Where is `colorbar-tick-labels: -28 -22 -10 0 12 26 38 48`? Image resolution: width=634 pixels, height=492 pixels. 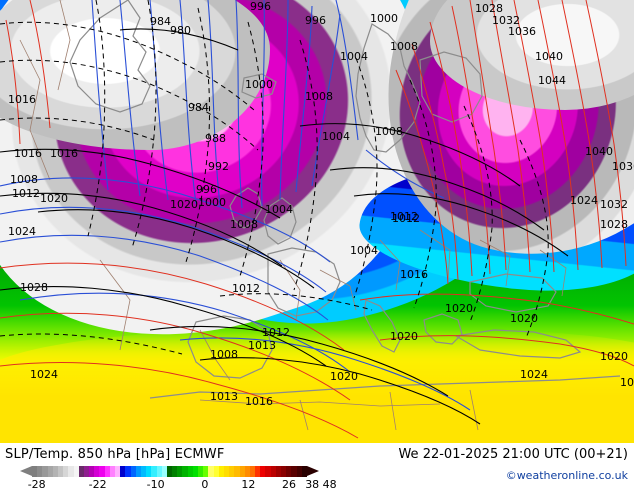 colorbar-tick-labels: -28 -22 -10 0 12 26 38 48 is located at coordinates (180, 485).